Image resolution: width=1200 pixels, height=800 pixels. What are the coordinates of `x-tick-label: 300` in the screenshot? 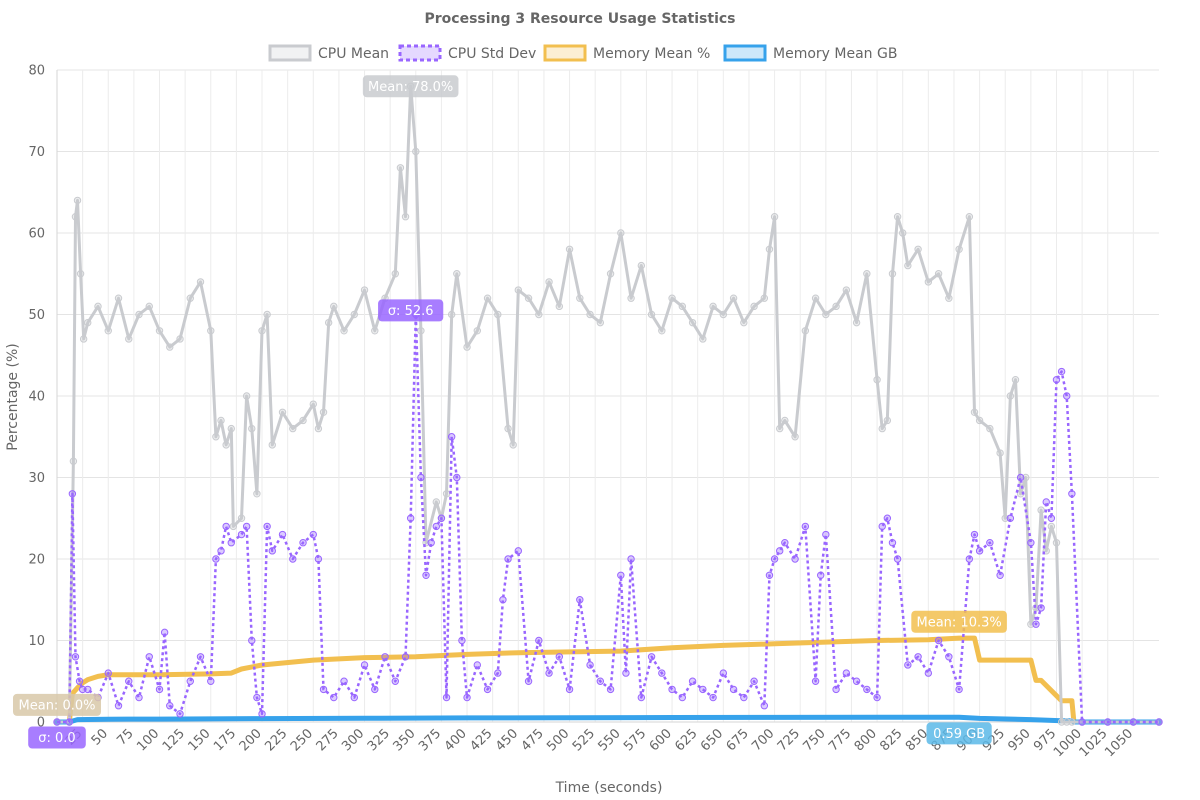 It's located at (353, 740).